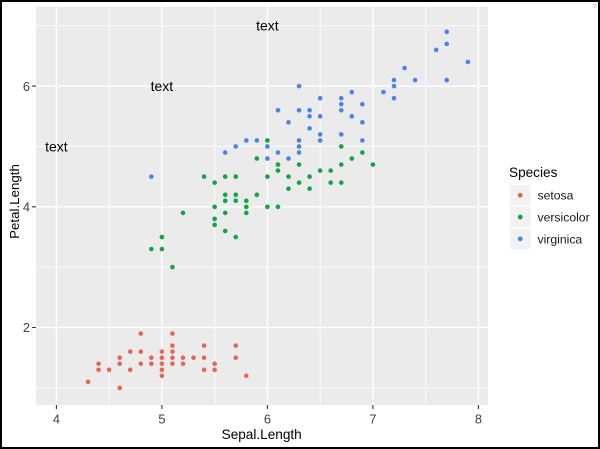  I want to click on svg-text: Petal.Length, so click(14, 201).